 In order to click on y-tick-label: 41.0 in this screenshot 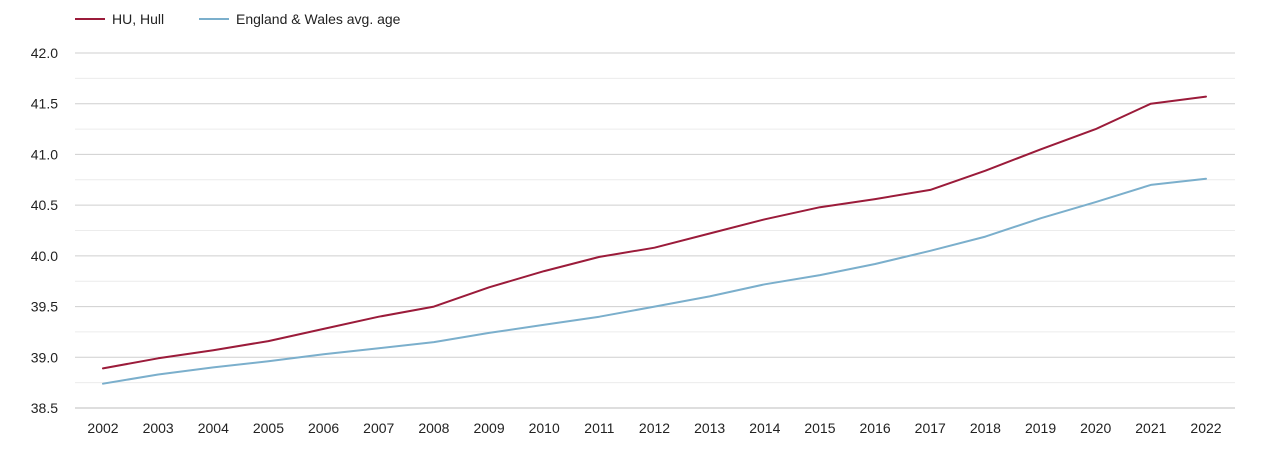, I will do `click(44, 154)`.